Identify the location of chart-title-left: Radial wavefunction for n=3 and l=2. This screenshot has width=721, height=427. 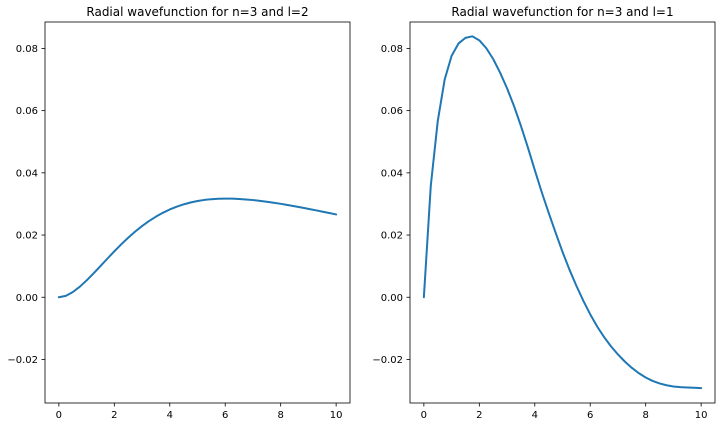
(197, 12).